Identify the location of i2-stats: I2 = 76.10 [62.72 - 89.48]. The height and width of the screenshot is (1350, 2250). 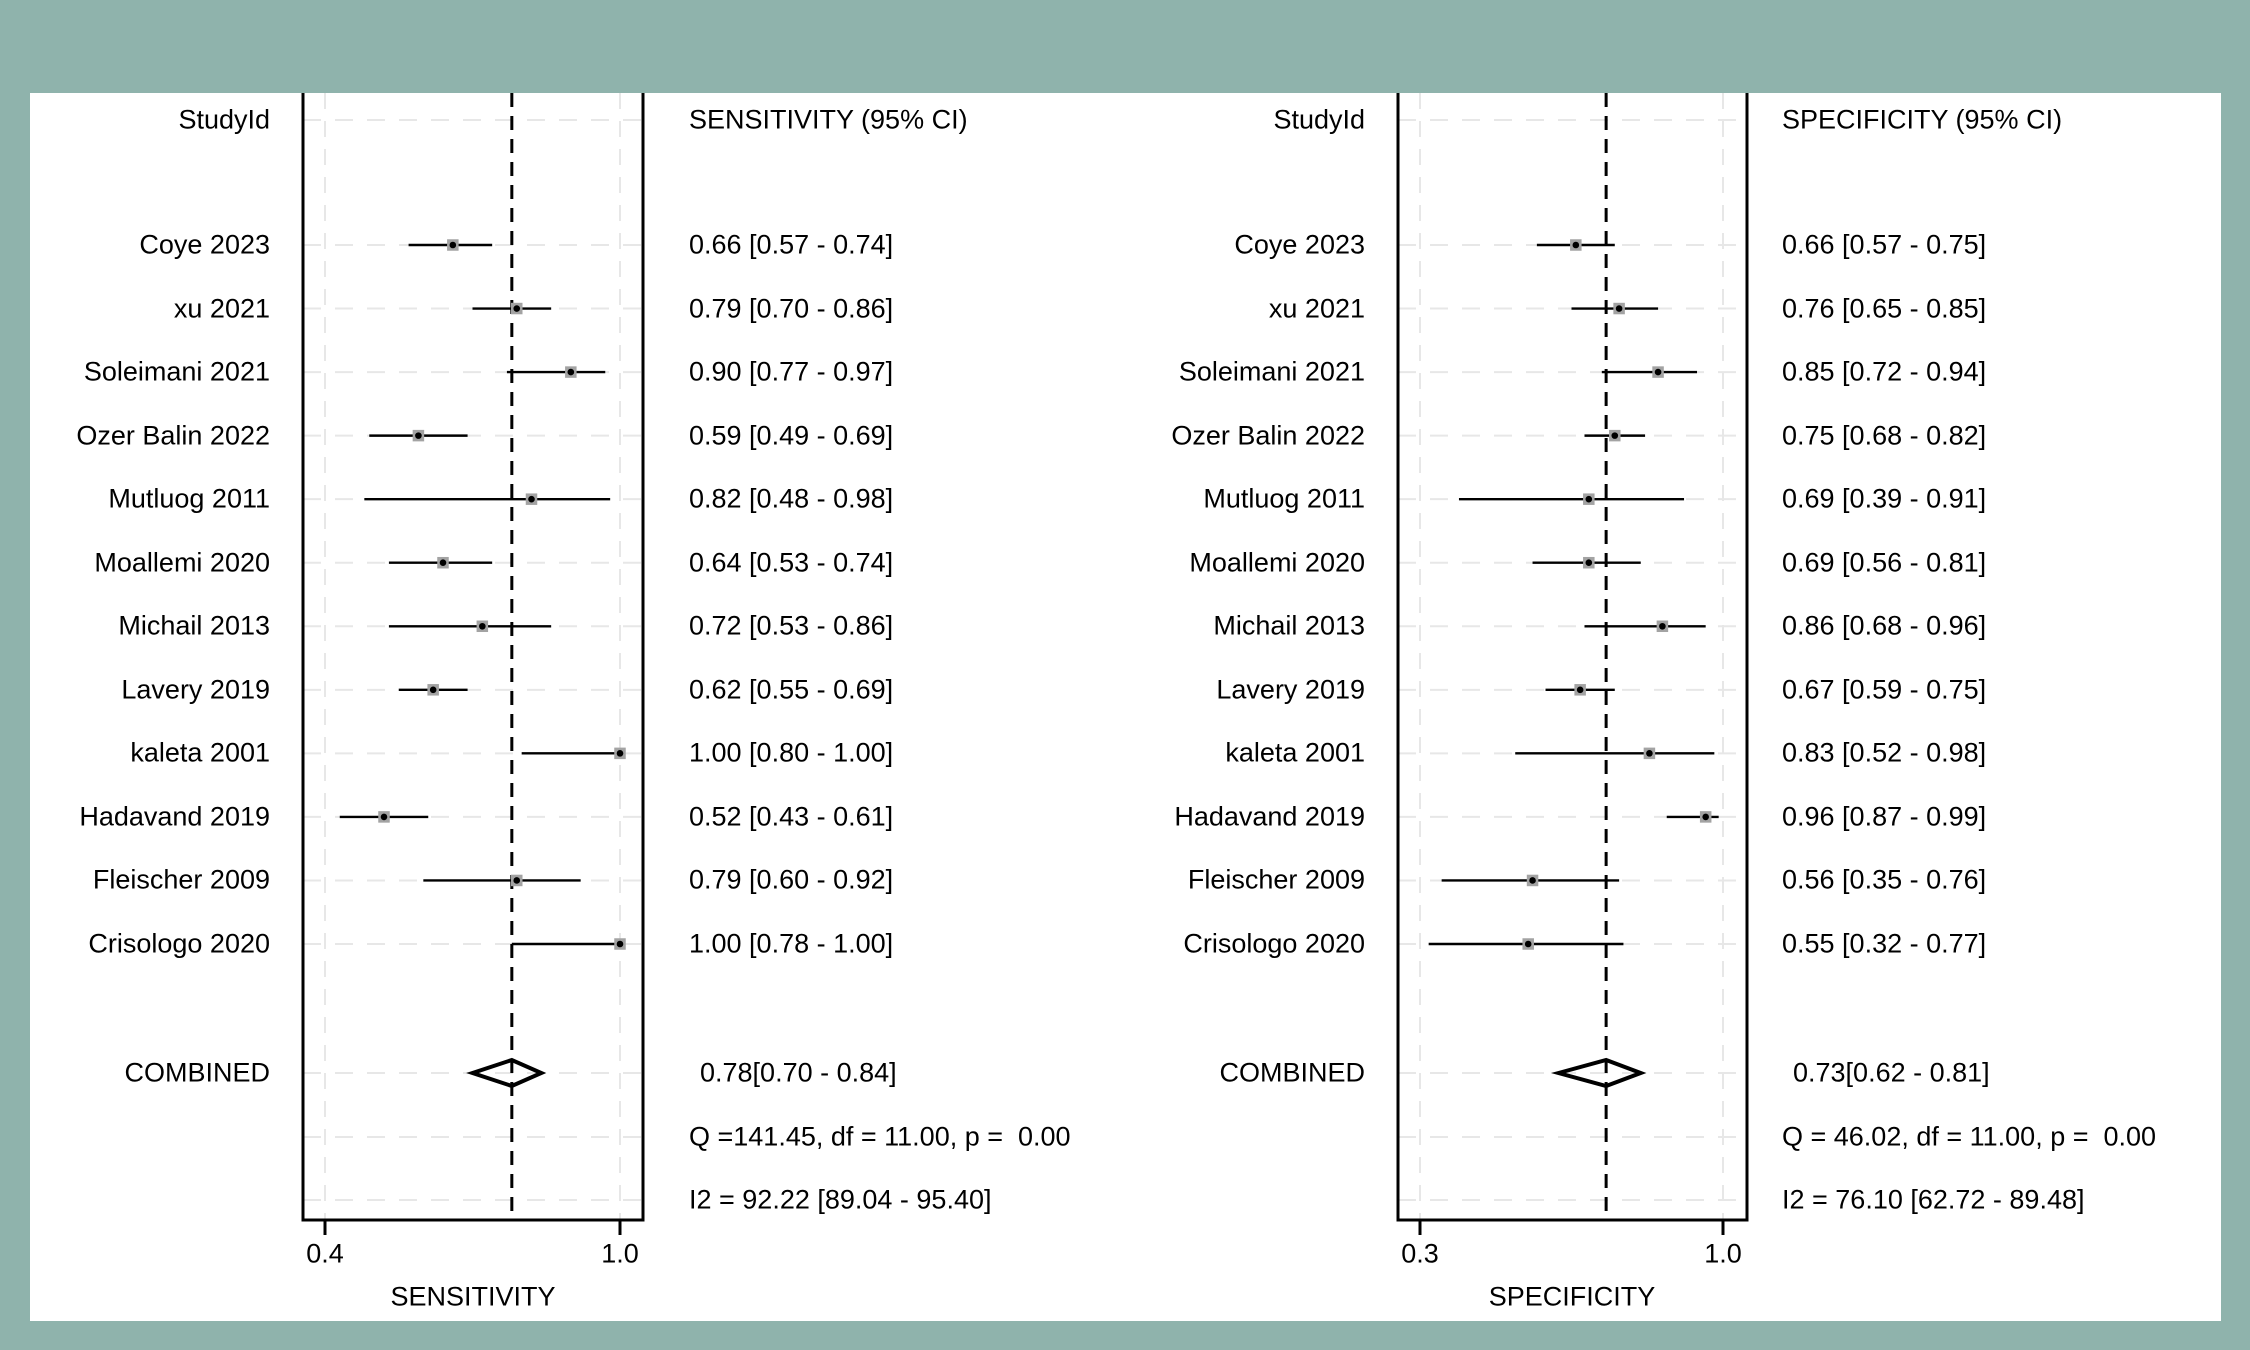
(1933, 1199).